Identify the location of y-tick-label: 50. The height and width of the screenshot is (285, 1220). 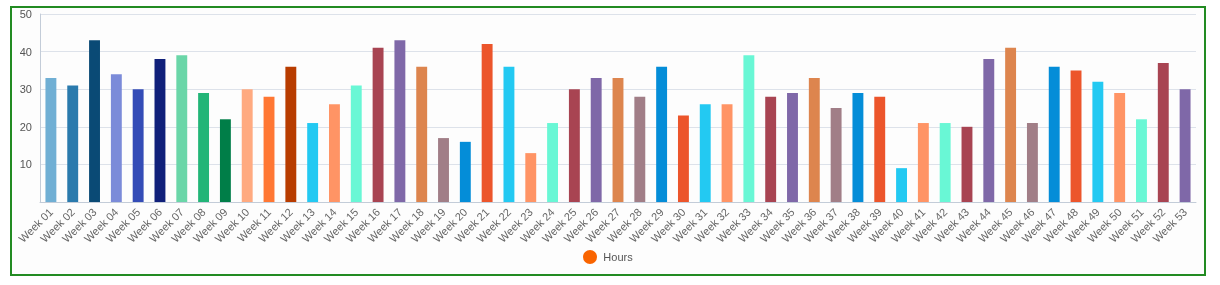
(25, 14).